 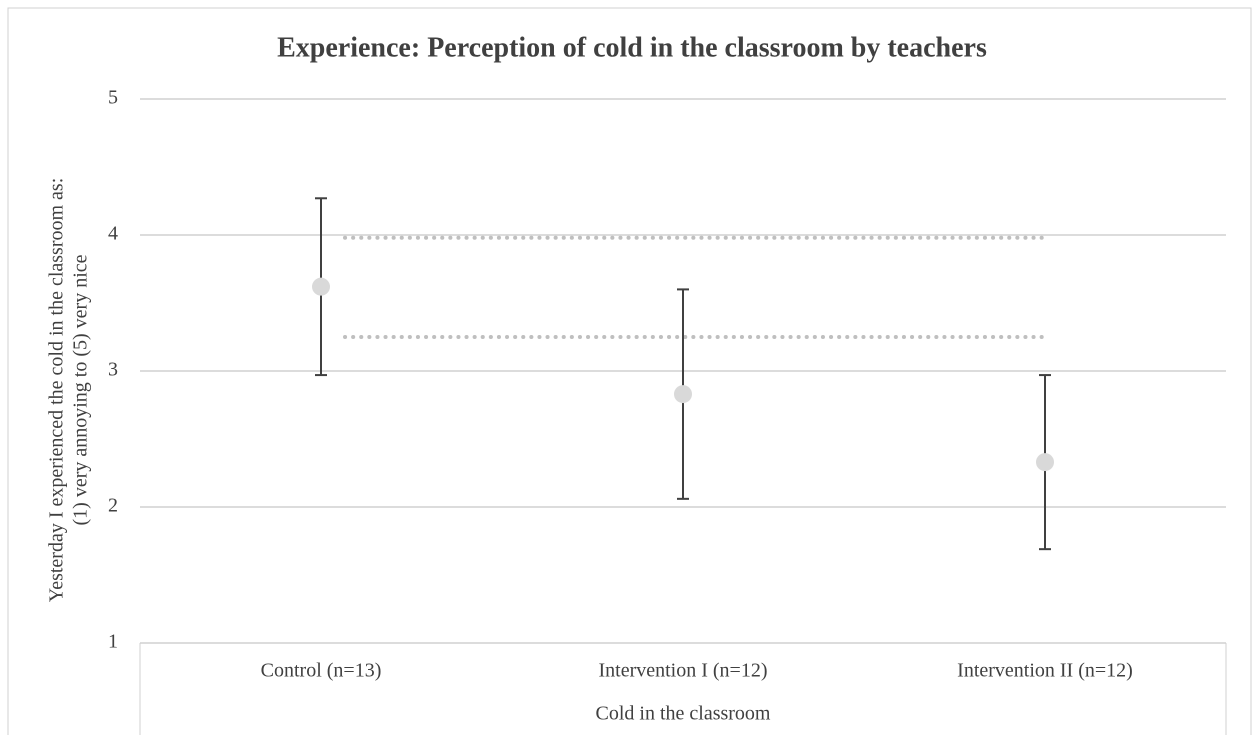 I want to click on x-tick-label: Control (n=13), so click(x=321, y=671).